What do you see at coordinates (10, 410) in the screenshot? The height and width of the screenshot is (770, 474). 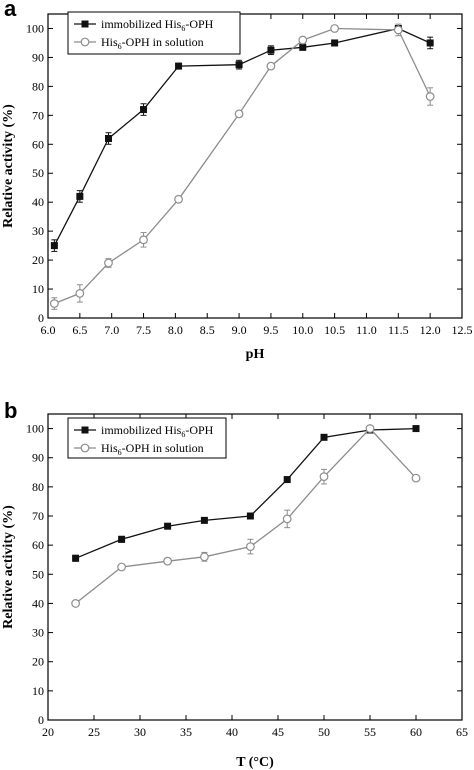 I see `panel-label: b` at bounding box center [10, 410].